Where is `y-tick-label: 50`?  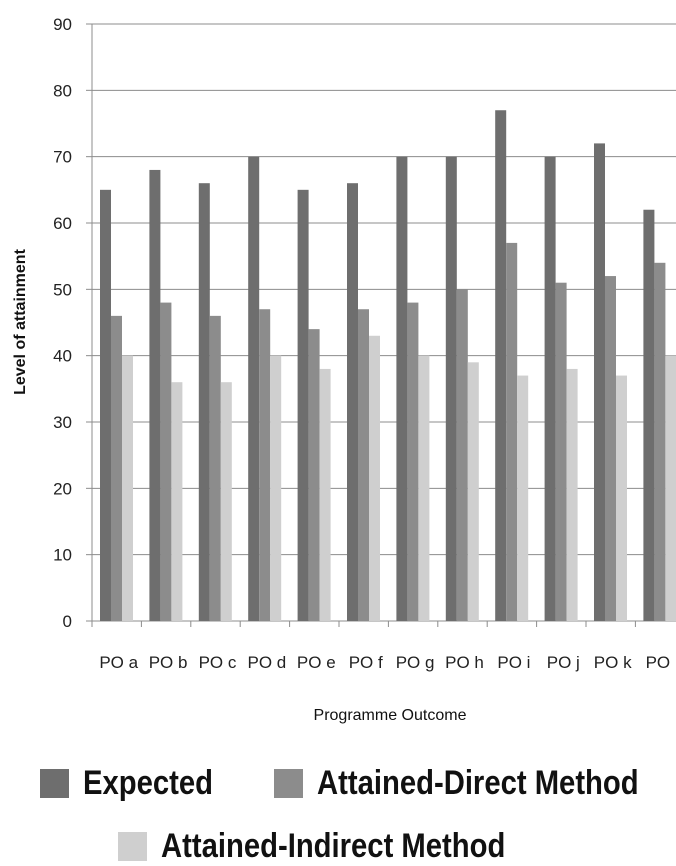
y-tick-label: 50 is located at coordinates (62, 289).